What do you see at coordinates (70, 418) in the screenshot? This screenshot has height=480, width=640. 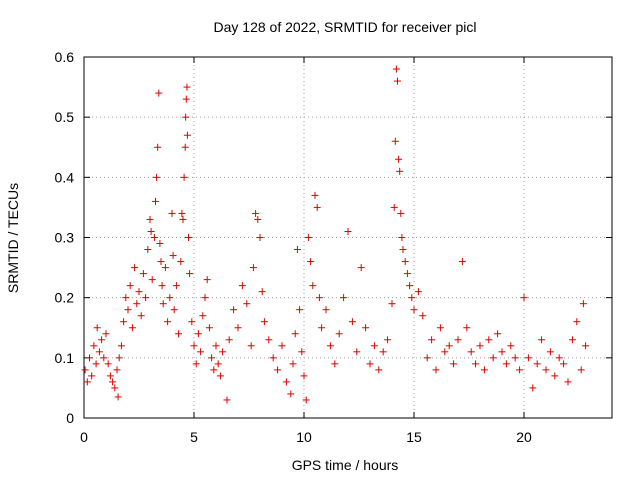 I see `y-tick-label: 0` at bounding box center [70, 418].